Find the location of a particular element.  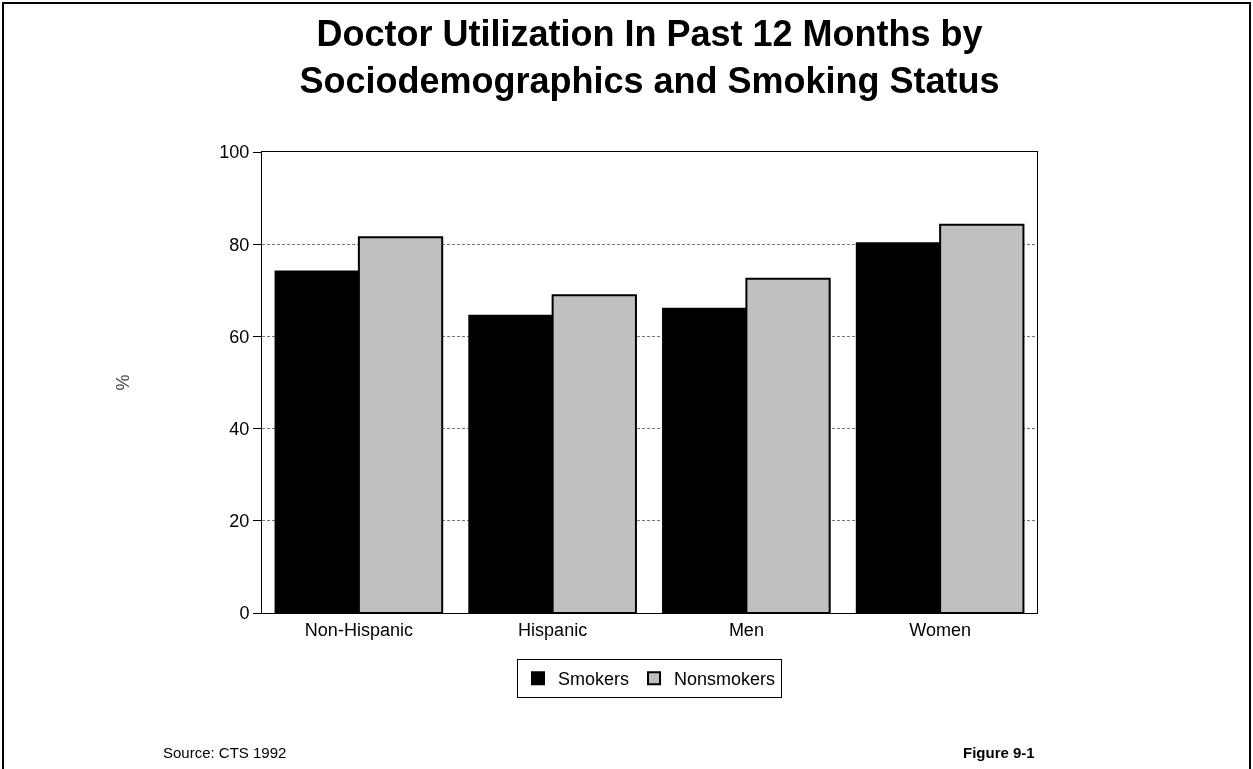

caption: Figure 9-1 is located at coordinates (999, 752).